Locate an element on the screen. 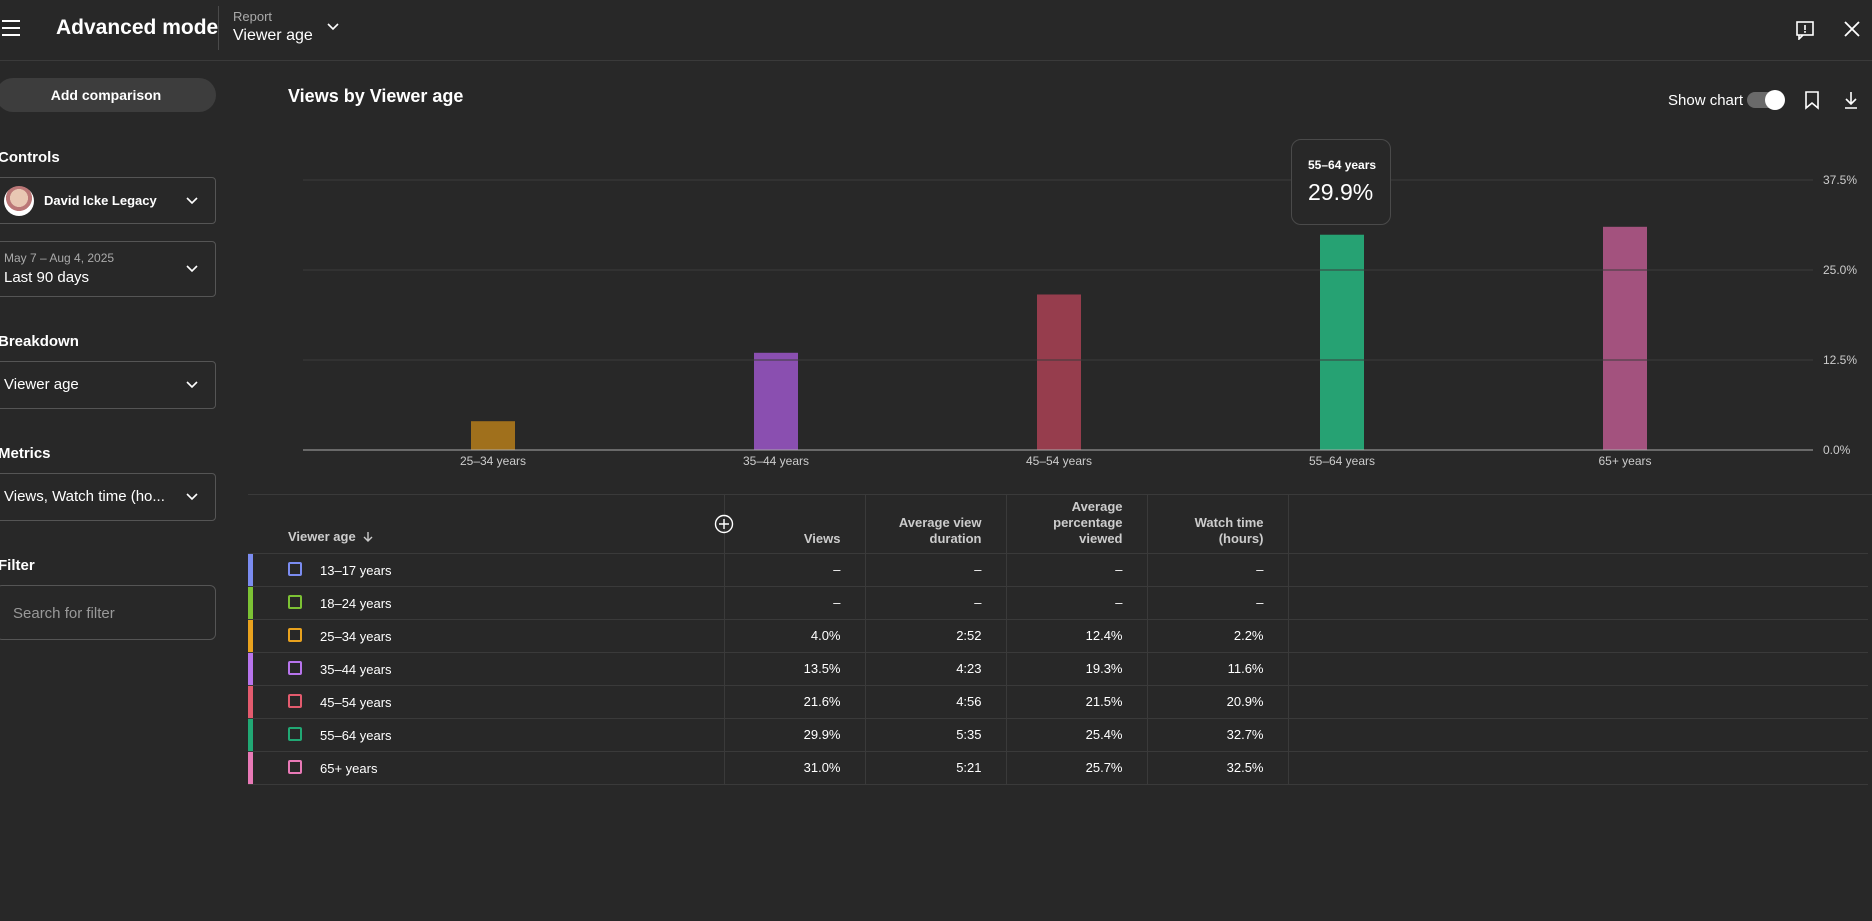 This screenshot has width=1872, height=921. row-label: 18–24 years is located at coordinates (356, 603).